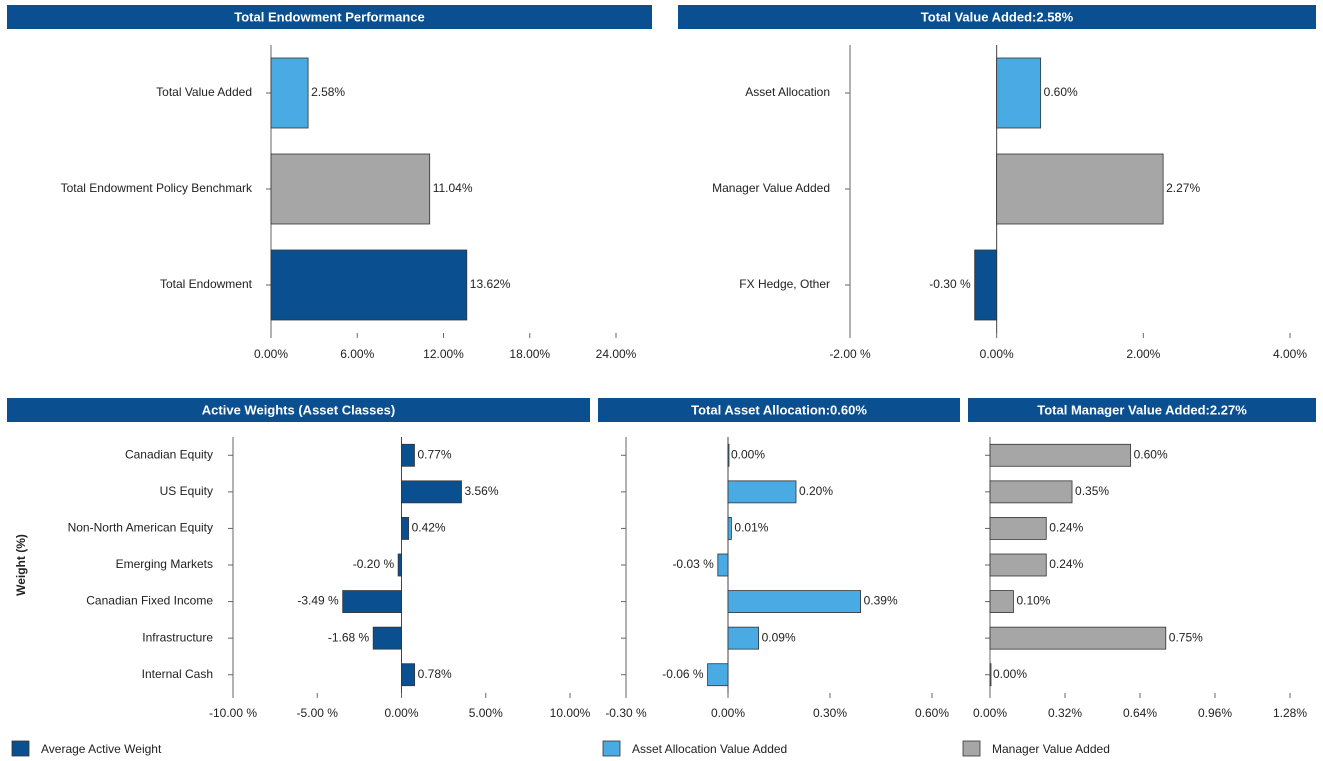 This screenshot has height=761, width=1323. I want to click on panel-title: Total Endowment Performance, so click(329, 16).